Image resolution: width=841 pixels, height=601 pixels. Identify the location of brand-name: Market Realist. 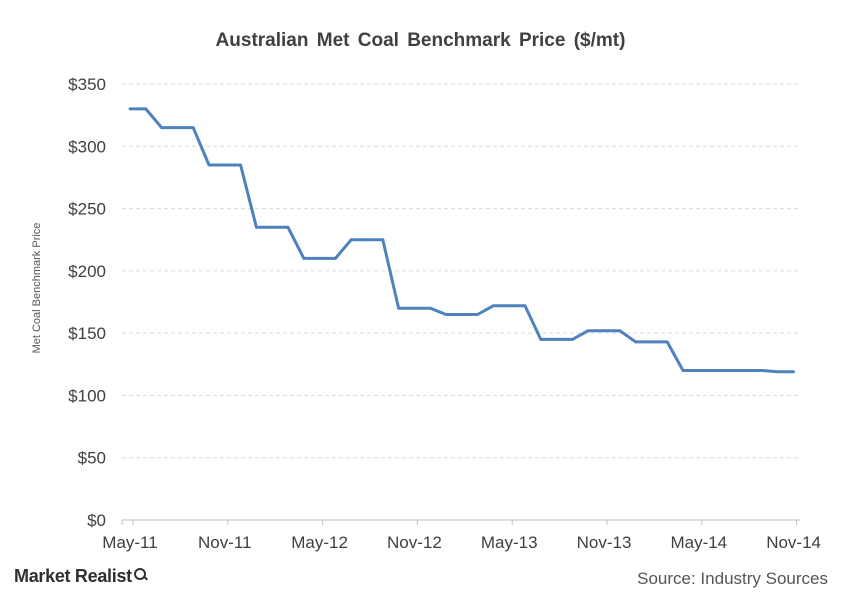
(73, 576).